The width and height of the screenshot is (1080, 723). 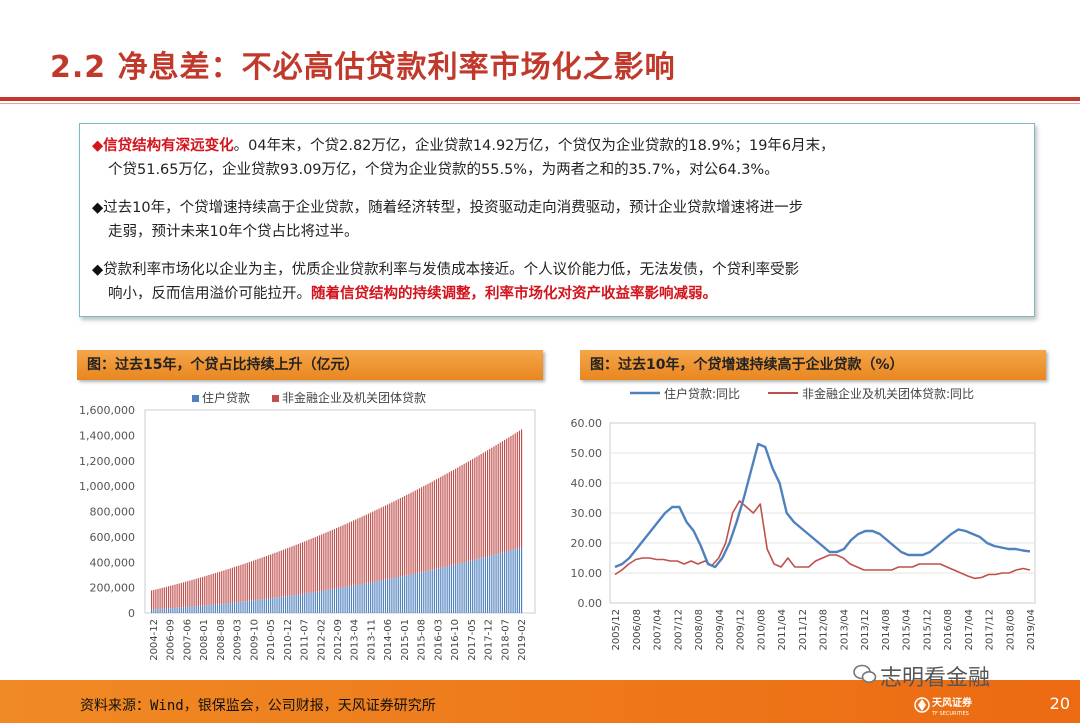 What do you see at coordinates (168, 146) in the screenshot?
I see `bullet-1-lead: 信贷结构有深远变化` at bounding box center [168, 146].